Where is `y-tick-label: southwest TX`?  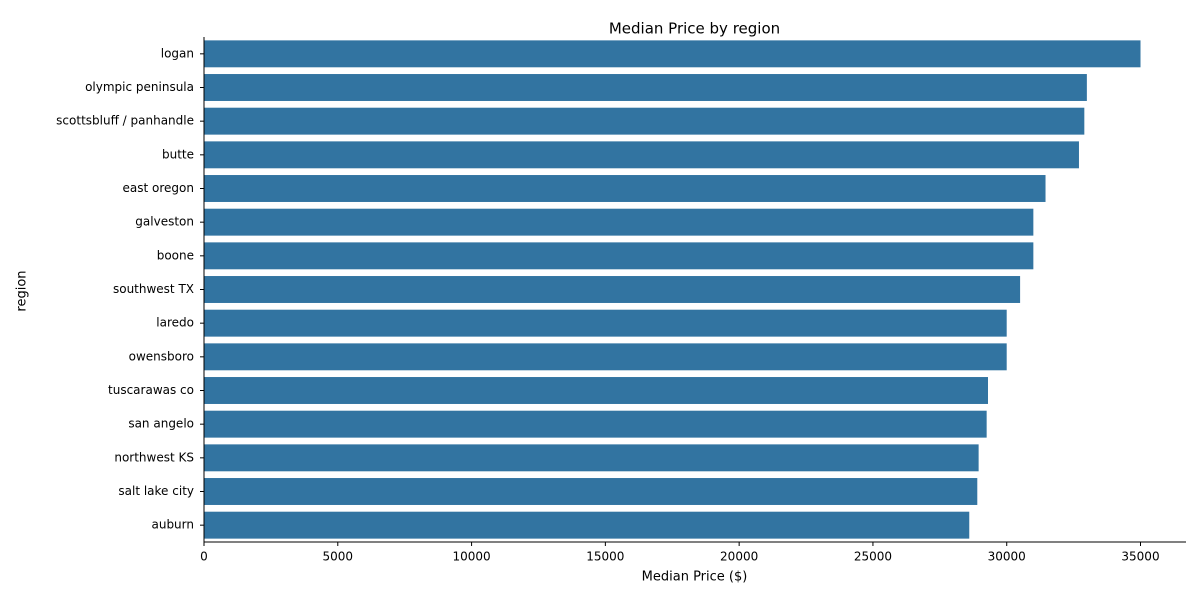
y-tick-label: southwest TX is located at coordinates (153, 289).